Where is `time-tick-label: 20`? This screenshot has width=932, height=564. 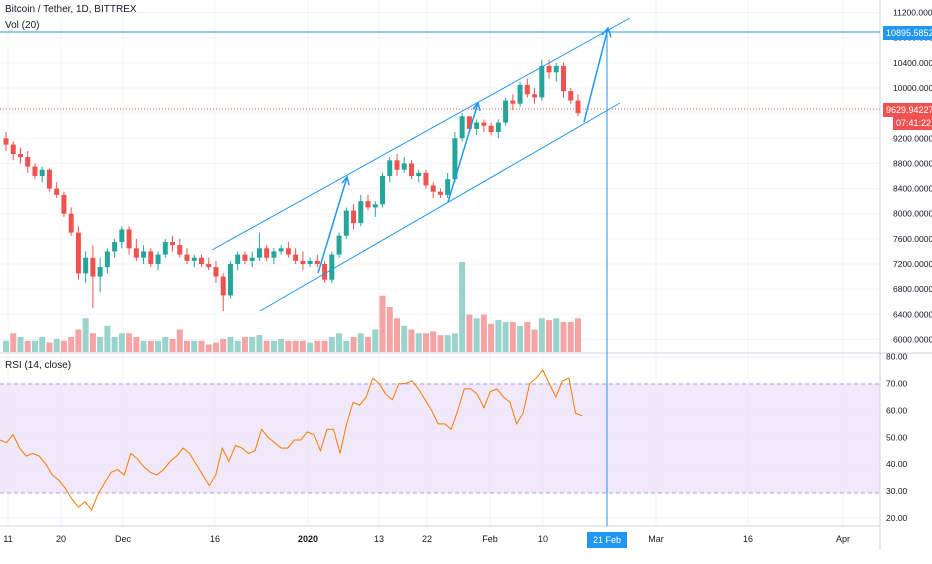 time-tick-label: 20 is located at coordinates (61, 539).